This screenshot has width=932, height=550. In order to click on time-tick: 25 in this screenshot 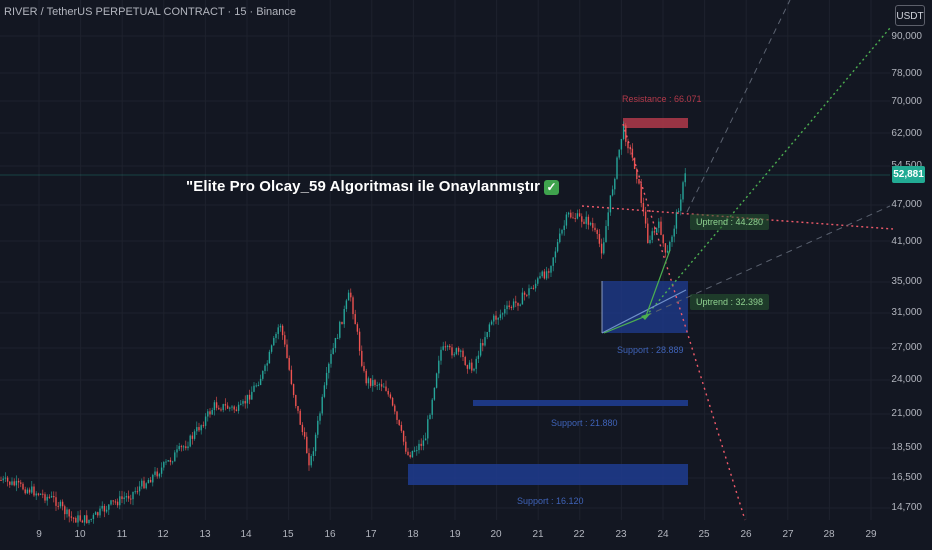, I will do `click(704, 534)`.